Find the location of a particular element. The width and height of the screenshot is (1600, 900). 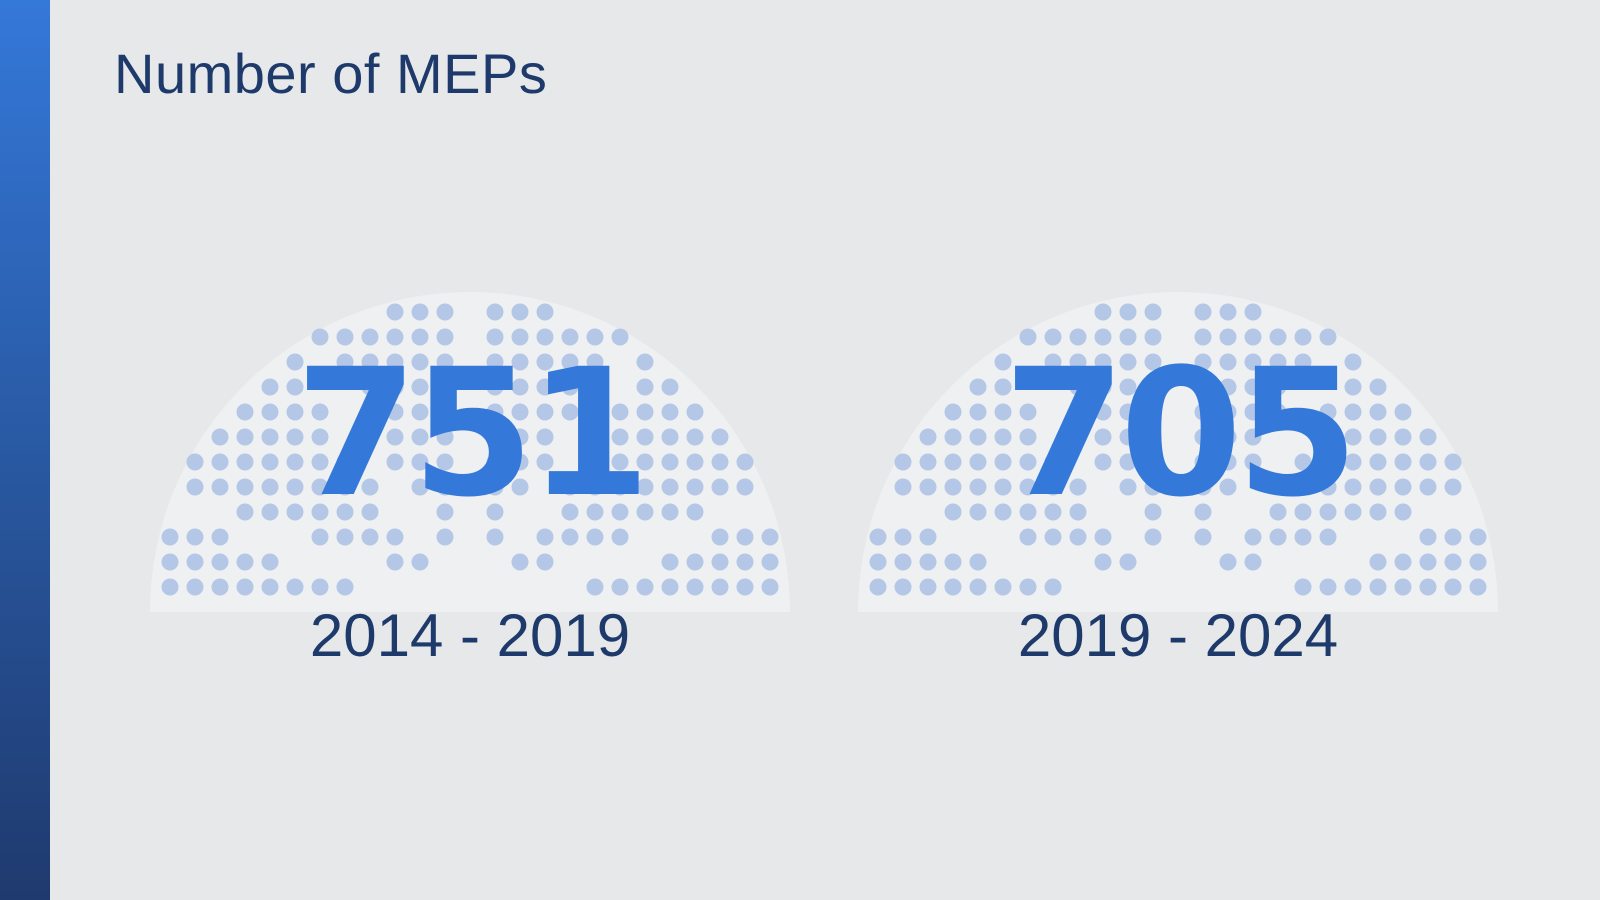

term-label: 2019 - 2024 is located at coordinates (1178, 635).